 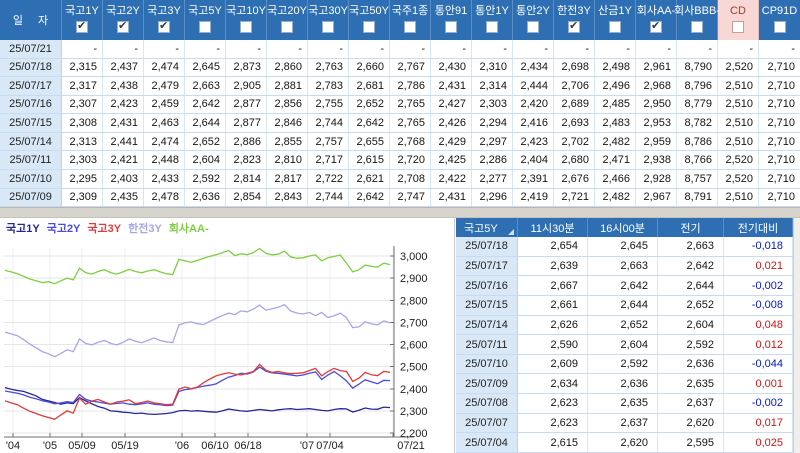 What do you see at coordinates (287, 123) in the screenshot?
I see `value-cell: 2,846` at bounding box center [287, 123].